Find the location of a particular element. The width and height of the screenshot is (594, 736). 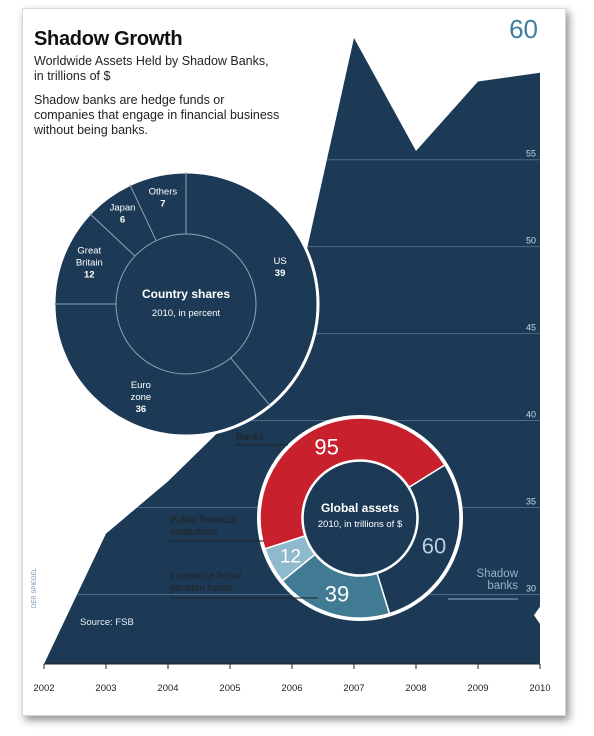

country-shares-title: Country shares is located at coordinates (186, 294).